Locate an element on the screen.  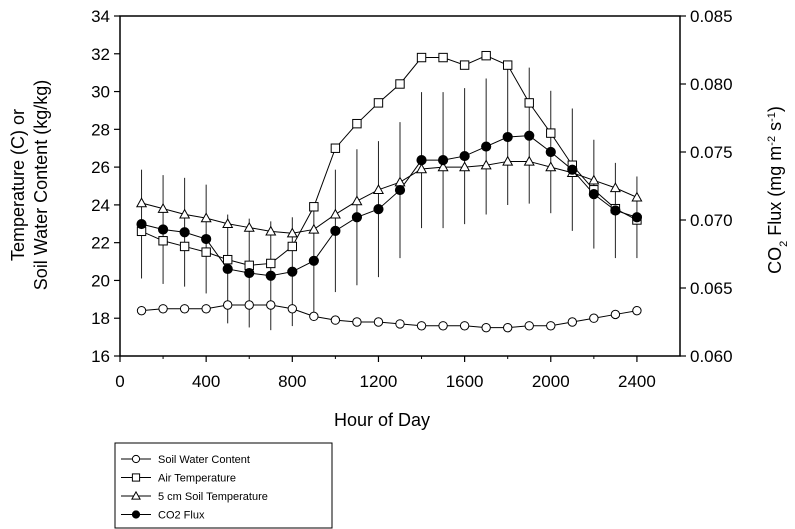
legend-label-co2-flux: CO2 Flux is located at coordinates (181, 516).